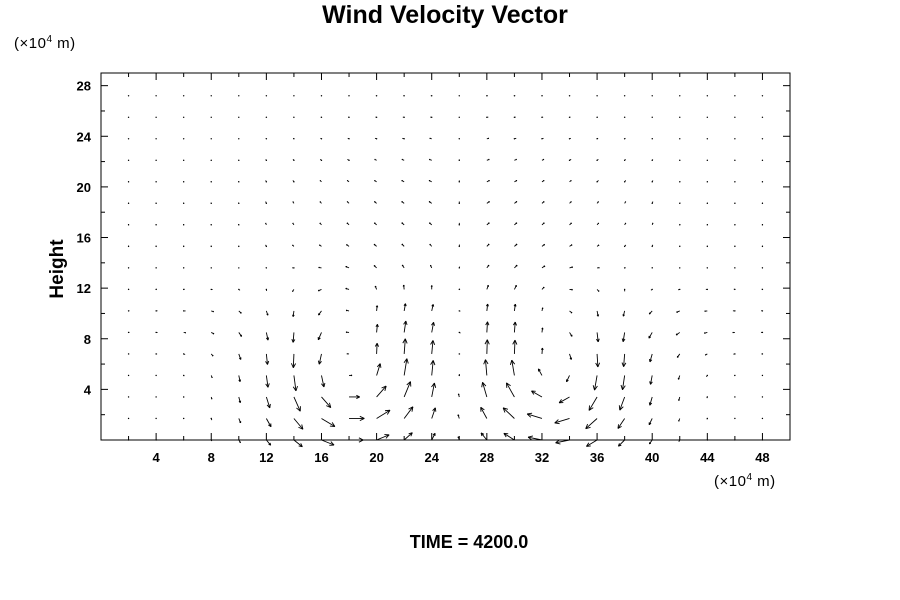  What do you see at coordinates (64, 43) in the screenshot?
I see `y-unit-suffix: m)` at bounding box center [64, 43].